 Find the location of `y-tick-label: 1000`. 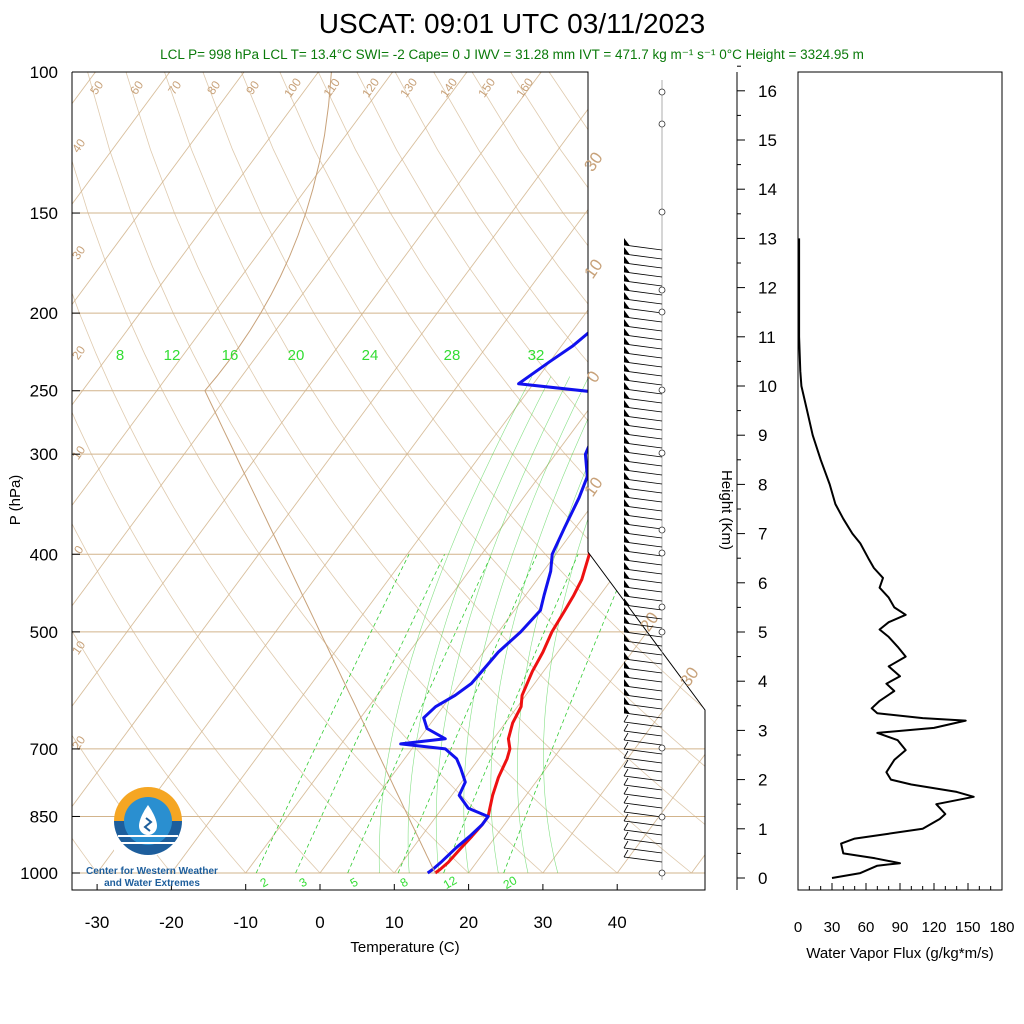

y-tick-label: 1000 is located at coordinates (39, 873).